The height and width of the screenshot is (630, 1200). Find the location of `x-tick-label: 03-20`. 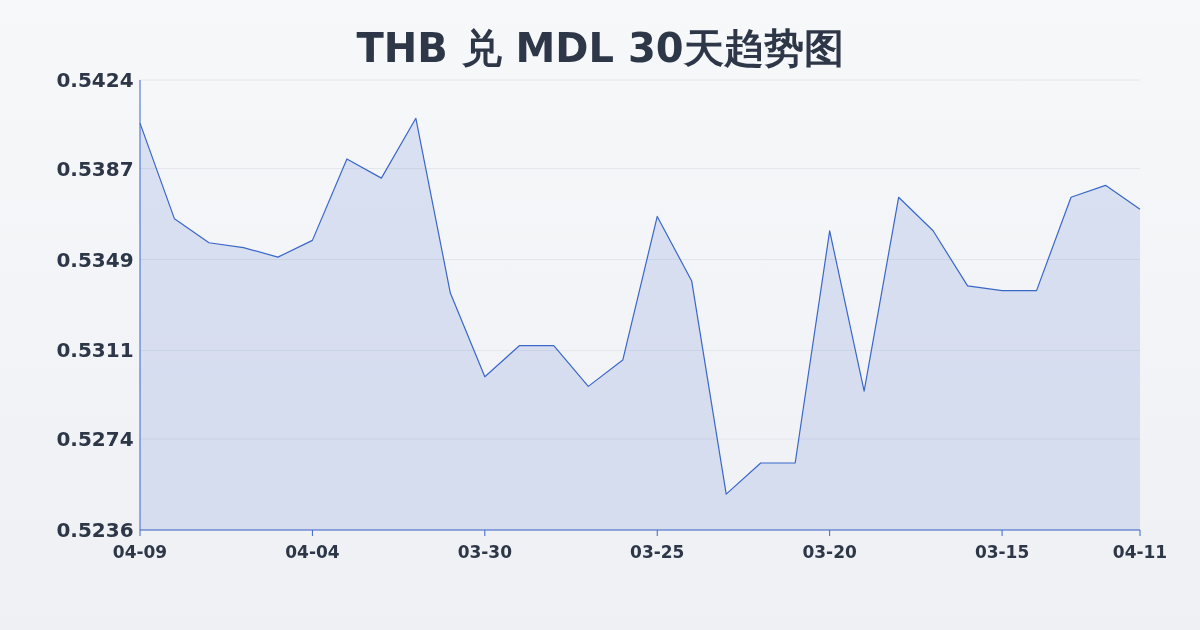

x-tick-label: 03-20 is located at coordinates (830, 552).